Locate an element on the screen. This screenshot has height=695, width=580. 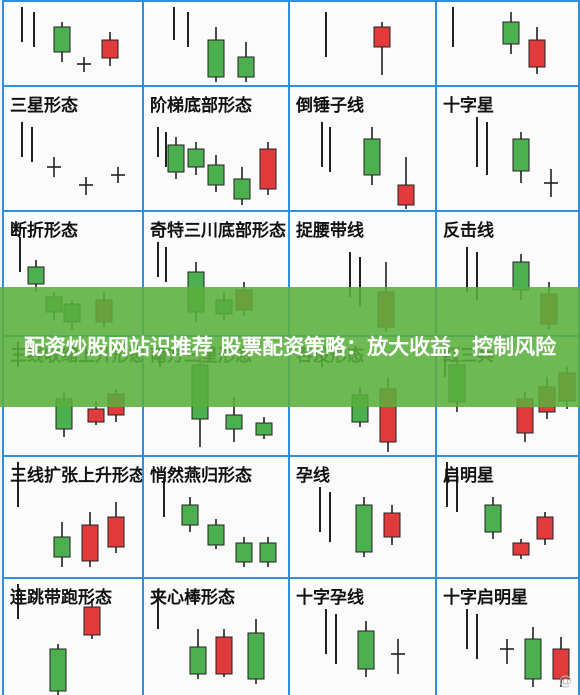
pattern-cell: 倒锤子线 is located at coordinates (362, 148).